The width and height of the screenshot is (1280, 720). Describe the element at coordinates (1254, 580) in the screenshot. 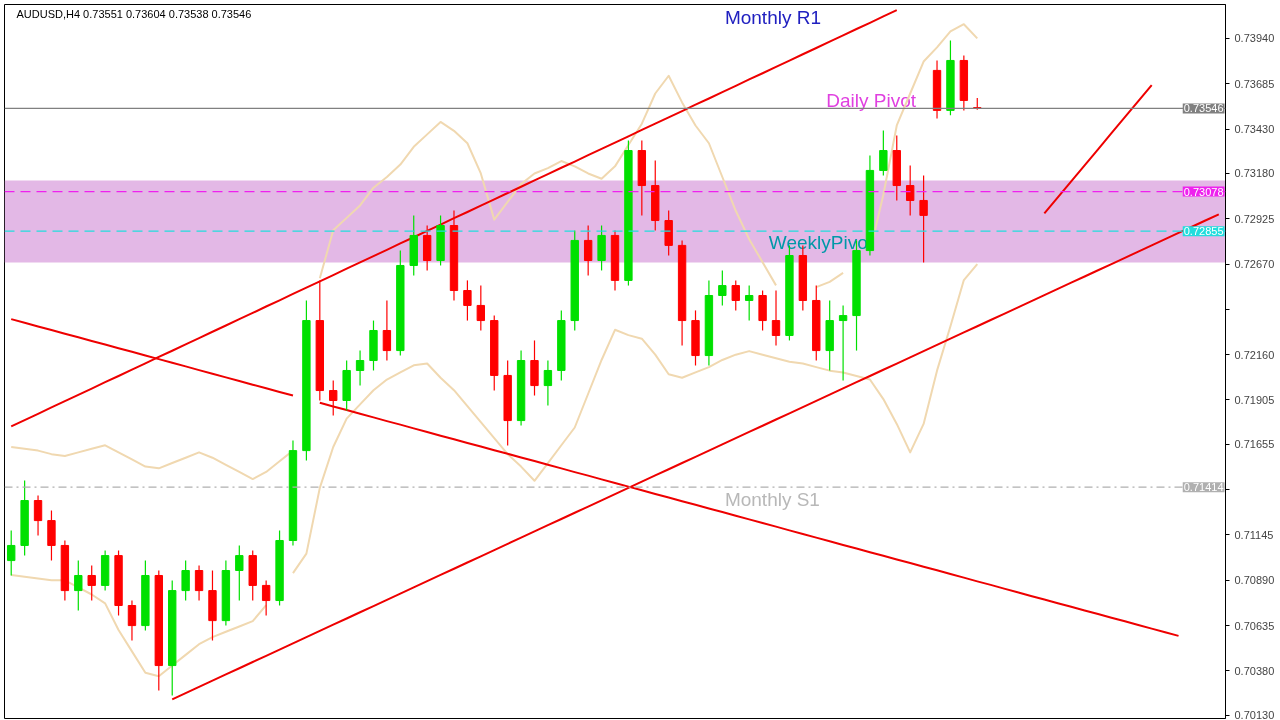

I see `y-tick-label: 0.70890` at that location.